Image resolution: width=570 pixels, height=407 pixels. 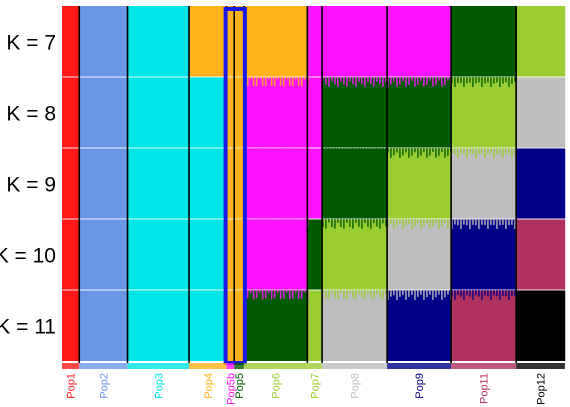 I want to click on bar-K8-Pop7, so click(x=315, y=112).